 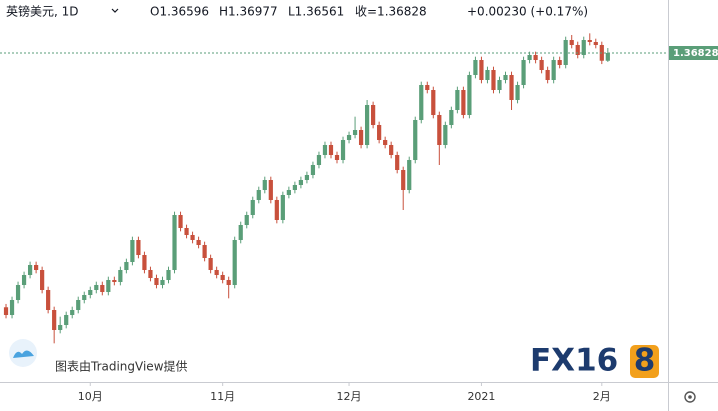 What do you see at coordinates (316, 12) in the screenshot?
I see `low-value: L1.36561` at bounding box center [316, 12].